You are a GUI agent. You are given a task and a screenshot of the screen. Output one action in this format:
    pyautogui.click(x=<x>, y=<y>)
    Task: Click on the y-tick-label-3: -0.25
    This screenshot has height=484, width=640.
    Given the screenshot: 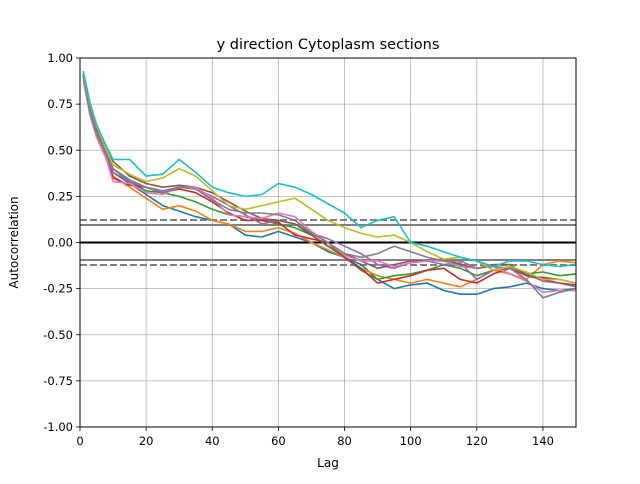 What is the action you would take?
    pyautogui.click(x=58, y=289)
    